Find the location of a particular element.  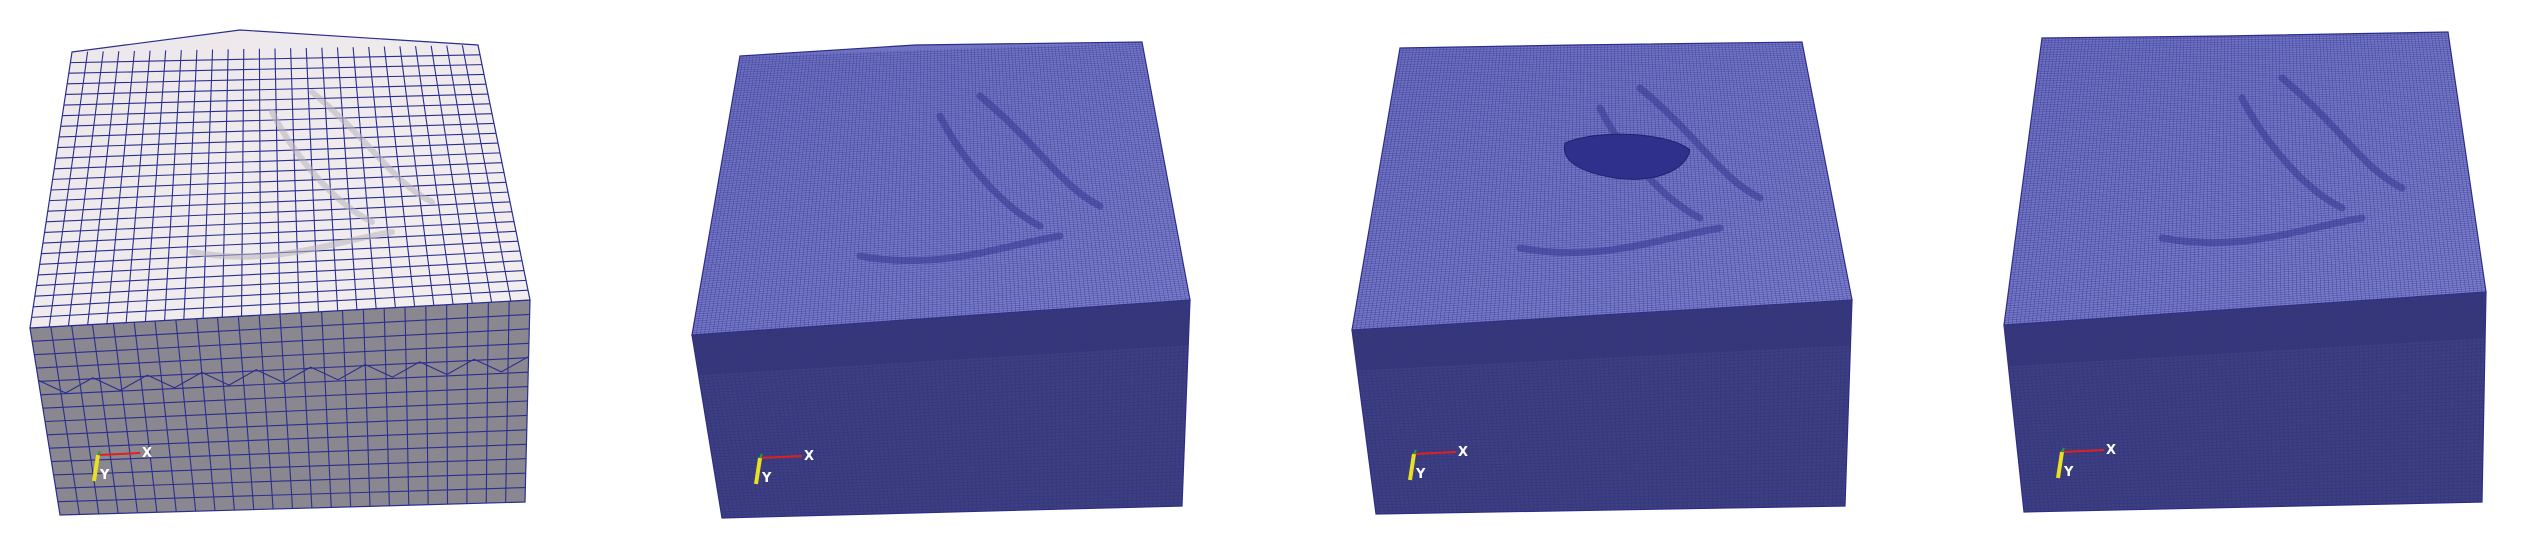

mesh-transition-zigzag is located at coordinates (283, 375).